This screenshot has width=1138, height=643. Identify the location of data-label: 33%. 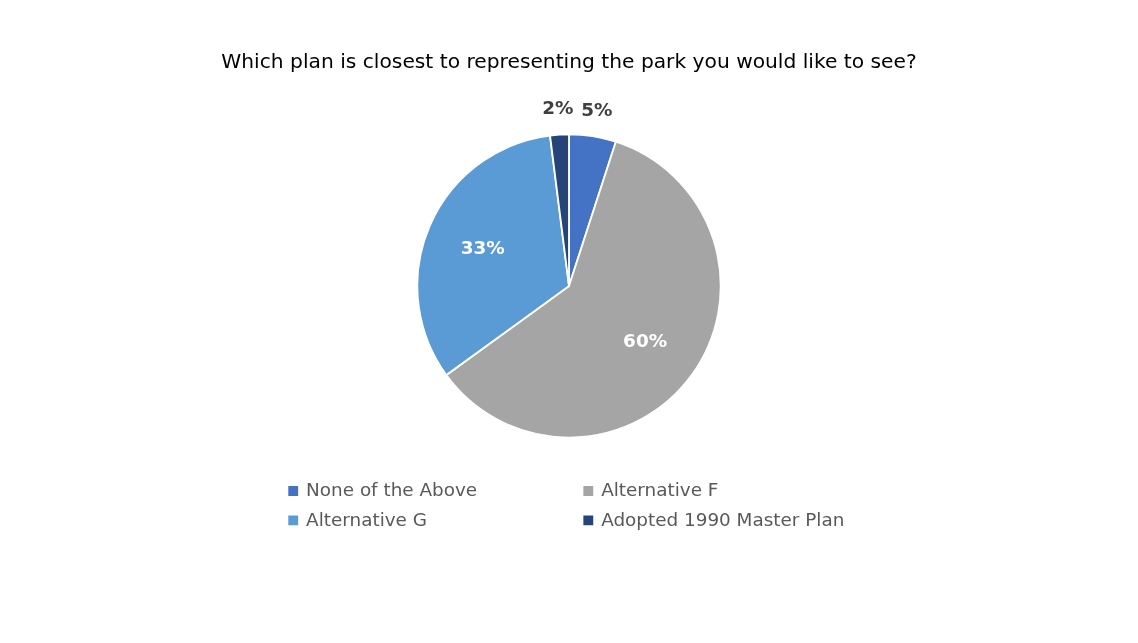
(482, 248).